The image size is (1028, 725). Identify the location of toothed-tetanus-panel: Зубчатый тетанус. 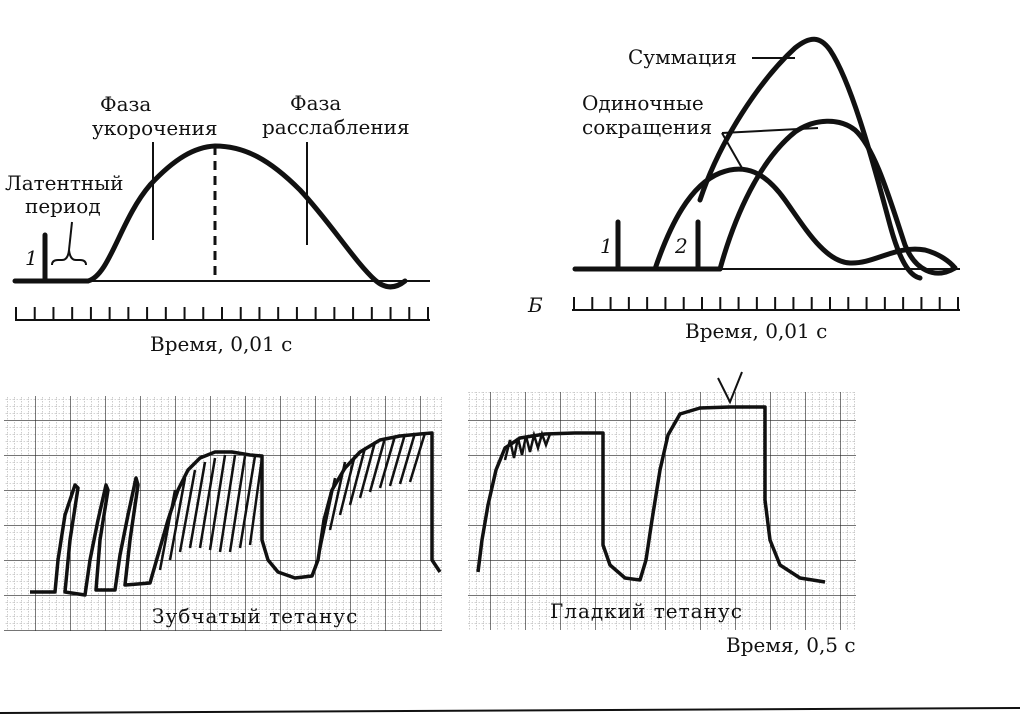
(223, 513).